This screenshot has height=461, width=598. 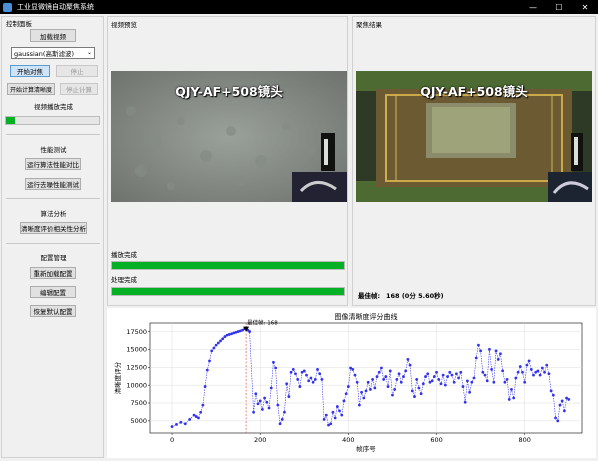 I want to click on clarity-analysis-button: 清晰度评价相关性分析, so click(x=53, y=228).